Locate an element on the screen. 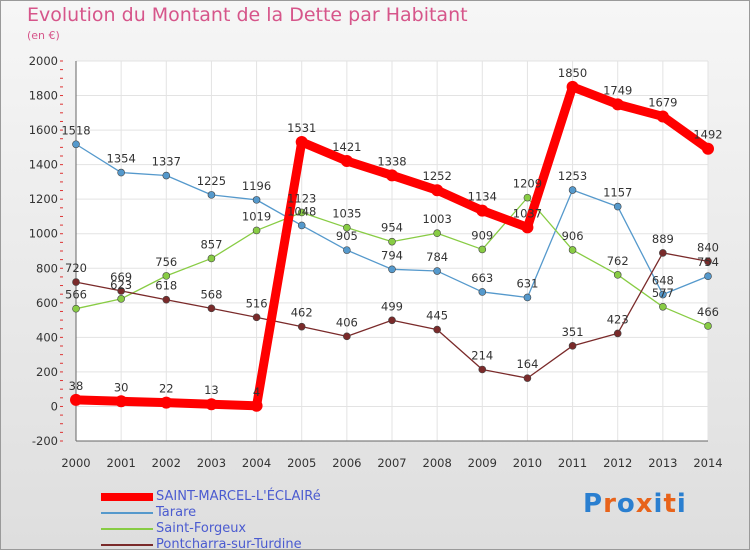  data-label: 663 is located at coordinates (482, 278).